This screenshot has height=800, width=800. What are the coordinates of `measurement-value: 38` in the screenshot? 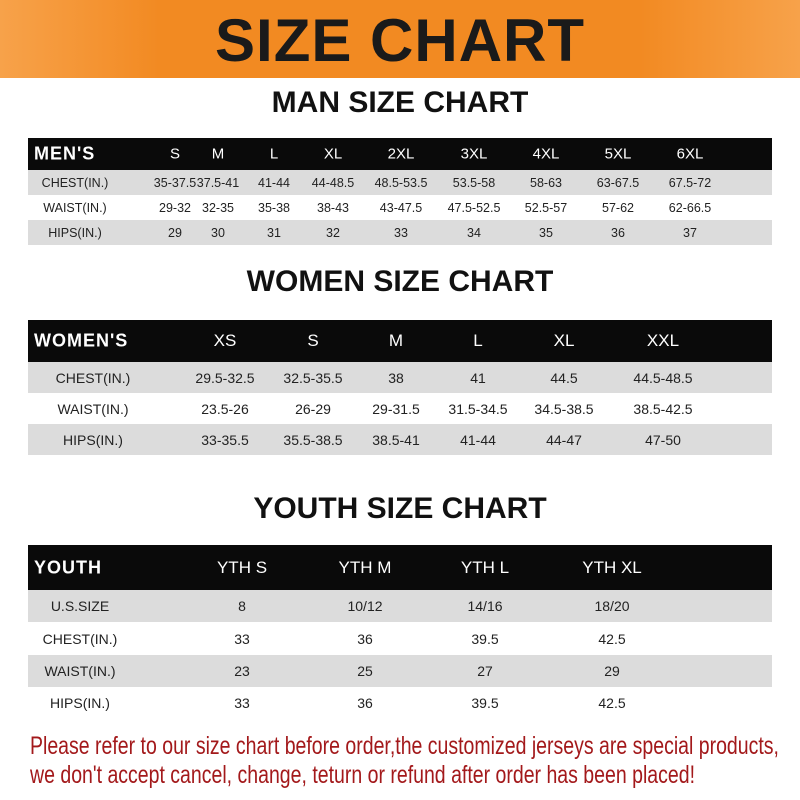 It's located at (396, 377).